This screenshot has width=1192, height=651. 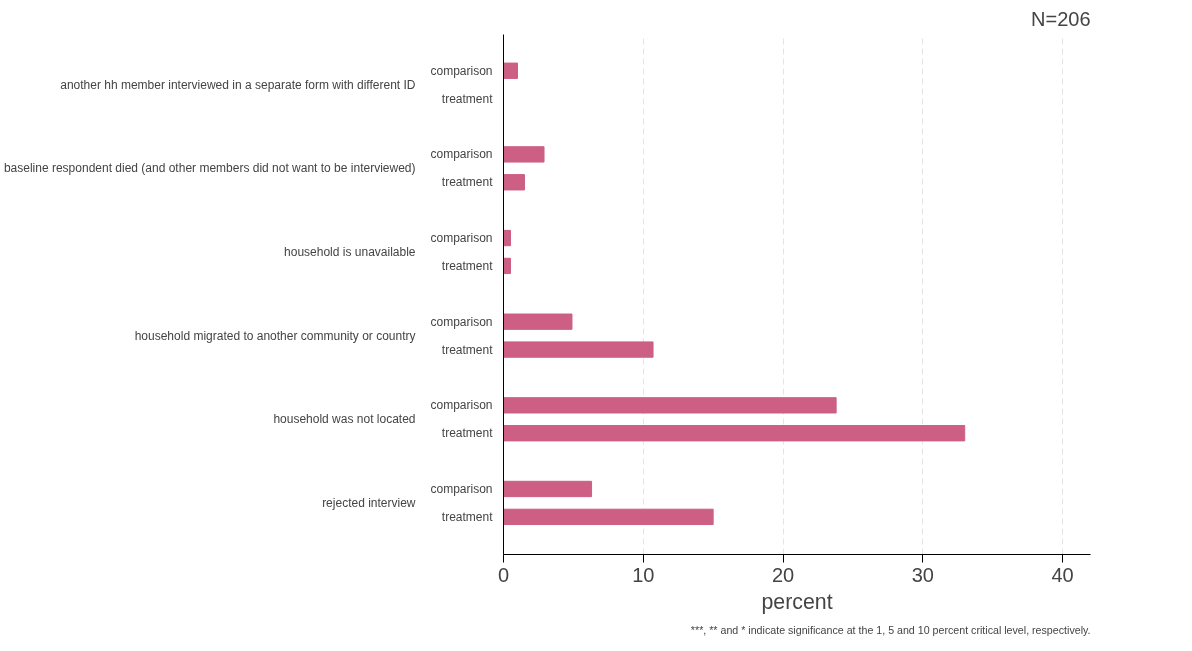 I want to click on text: ***, ** and * indicate significance at the 1, 5 and 10 percent critical level, respectively., so click(x=890, y=629).